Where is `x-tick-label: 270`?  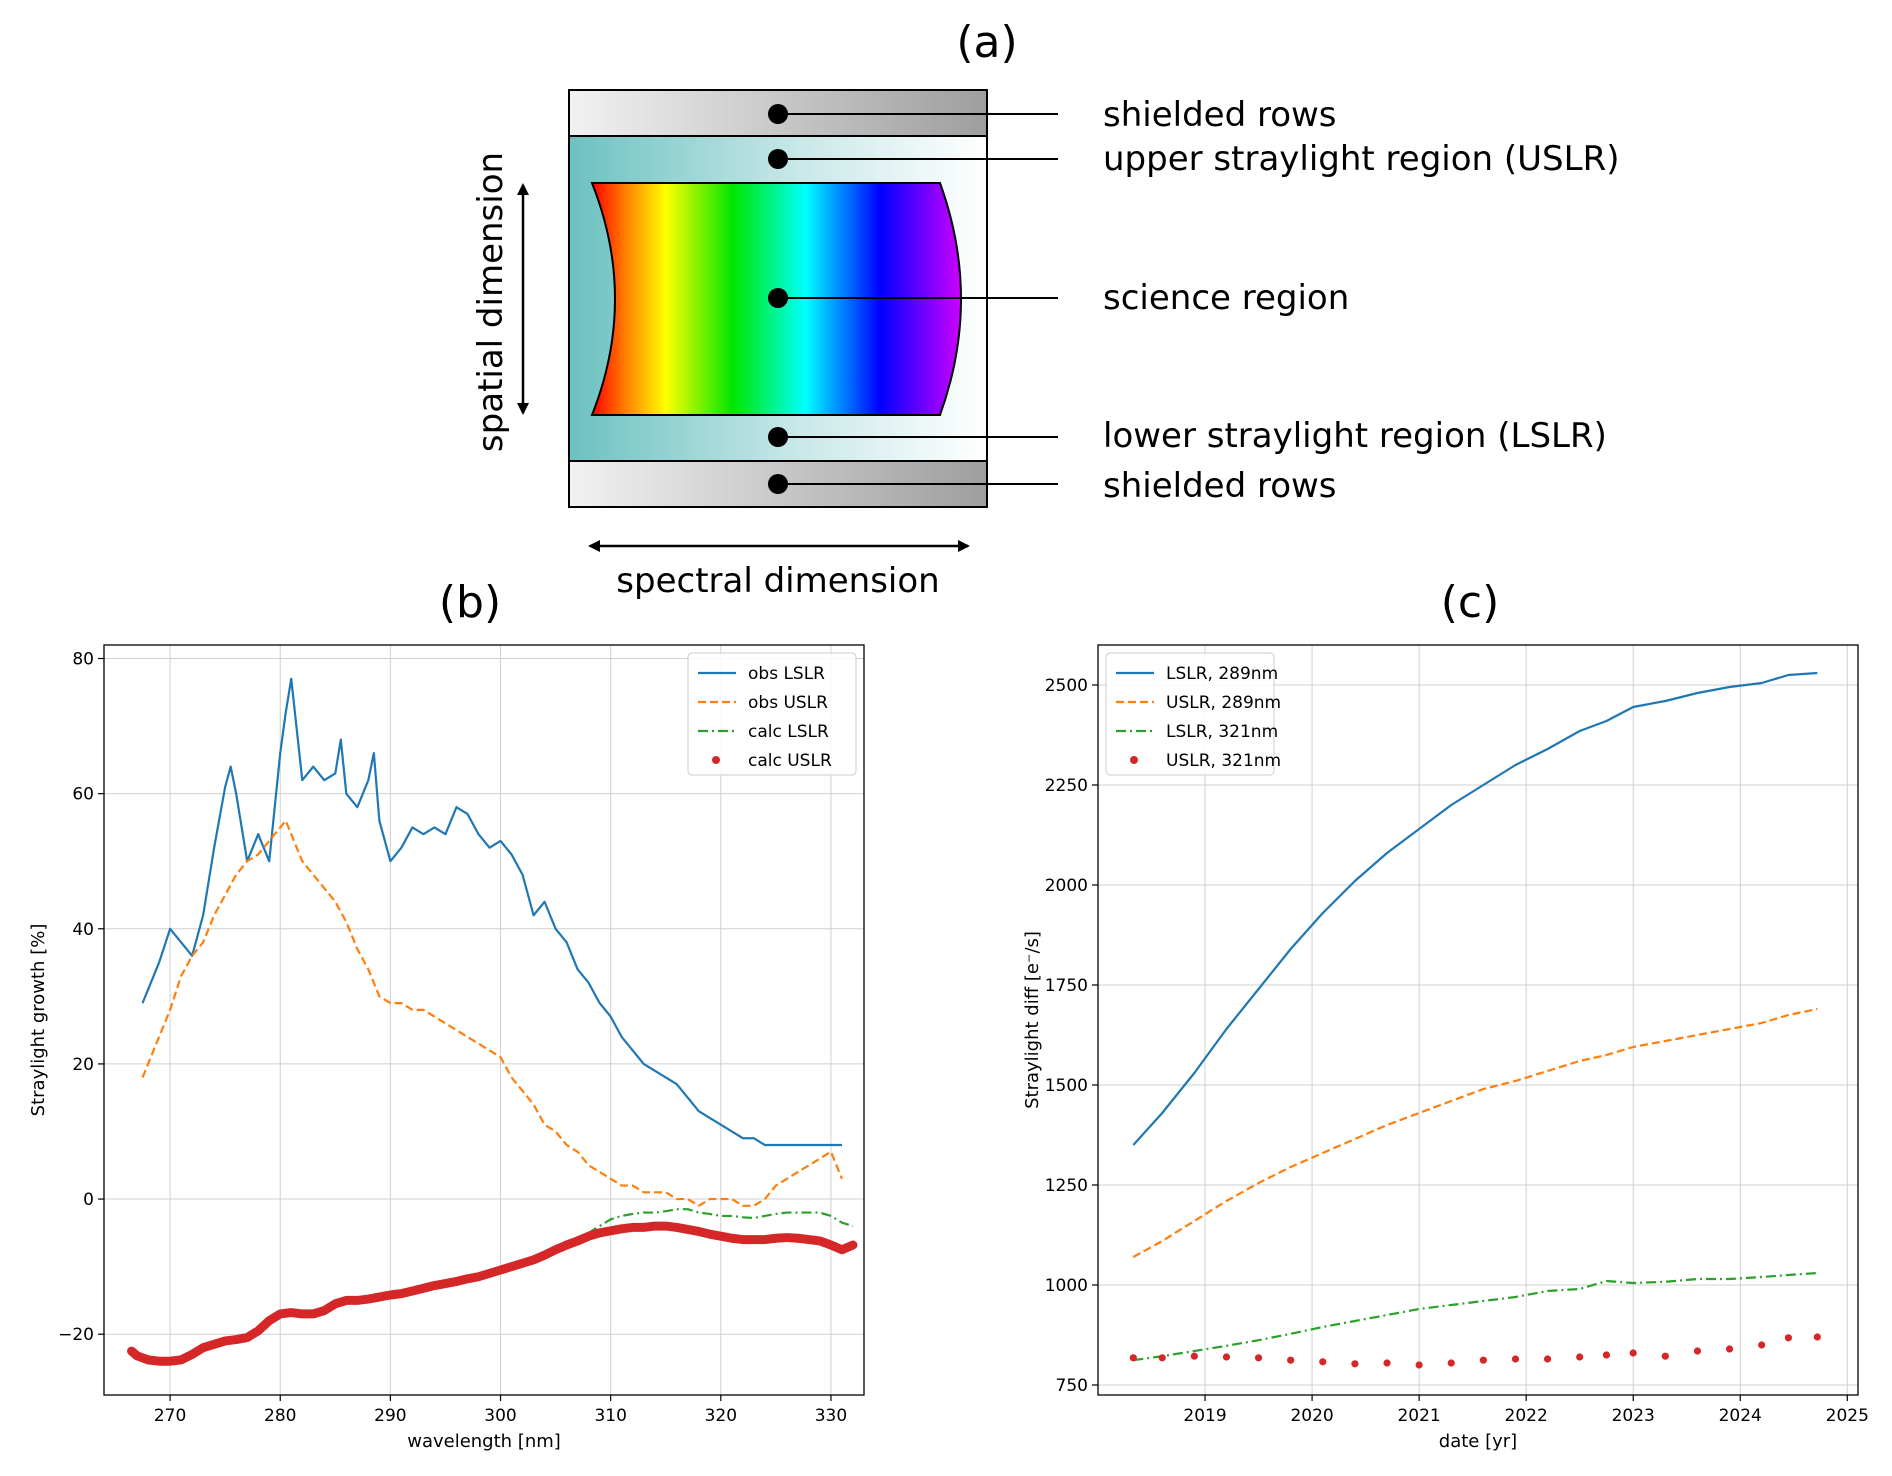 x-tick-label: 270 is located at coordinates (170, 1416).